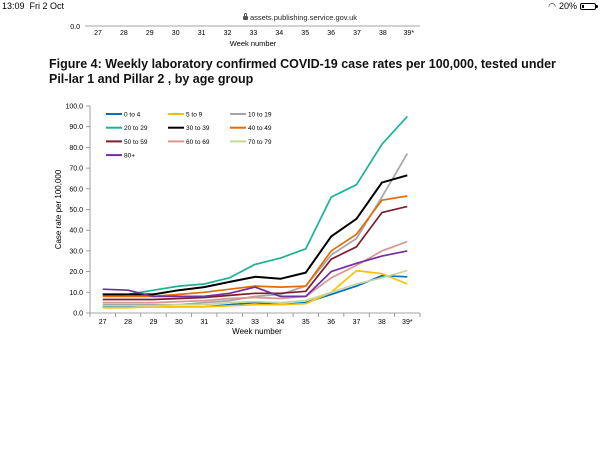 Image resolution: width=600 pixels, height=450 pixels. I want to click on y-tick-label: 80.0, so click(76, 148).